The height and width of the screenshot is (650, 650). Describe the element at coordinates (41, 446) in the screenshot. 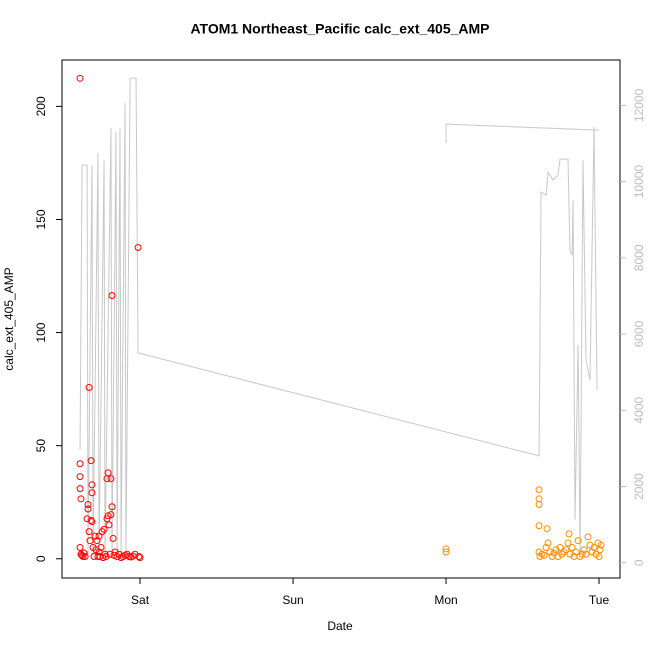

I see `y-tick-label: 50` at that location.